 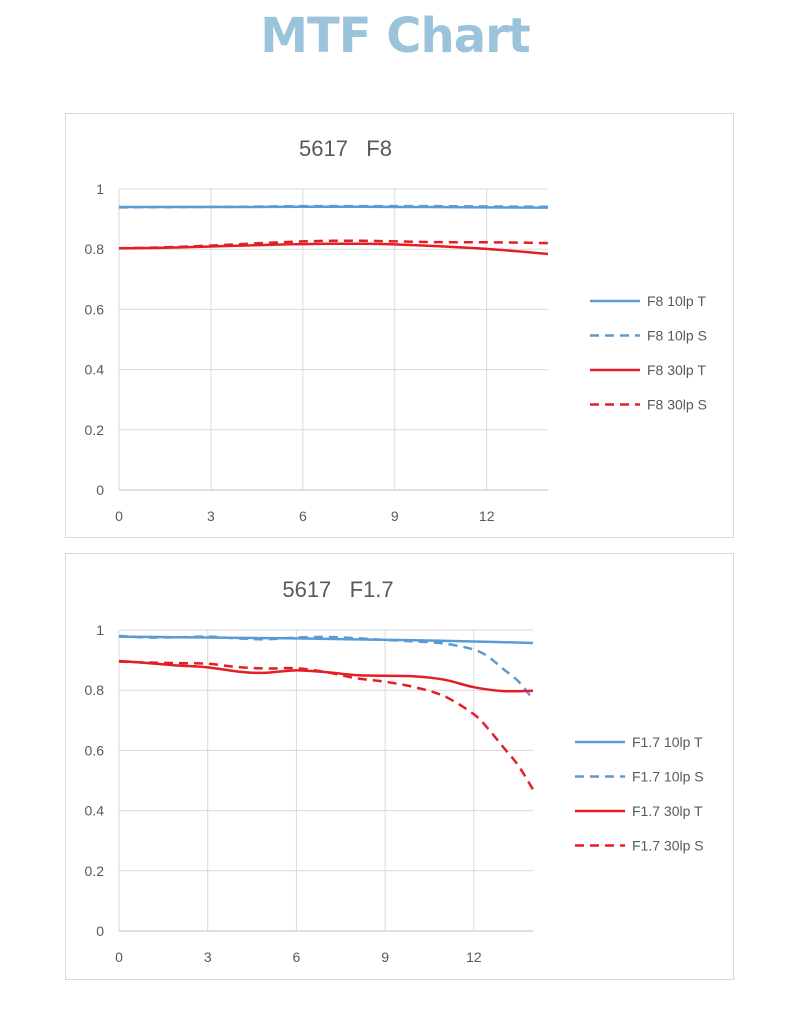 What do you see at coordinates (677, 405) in the screenshot?
I see `legend-label: F8 30lp S` at bounding box center [677, 405].